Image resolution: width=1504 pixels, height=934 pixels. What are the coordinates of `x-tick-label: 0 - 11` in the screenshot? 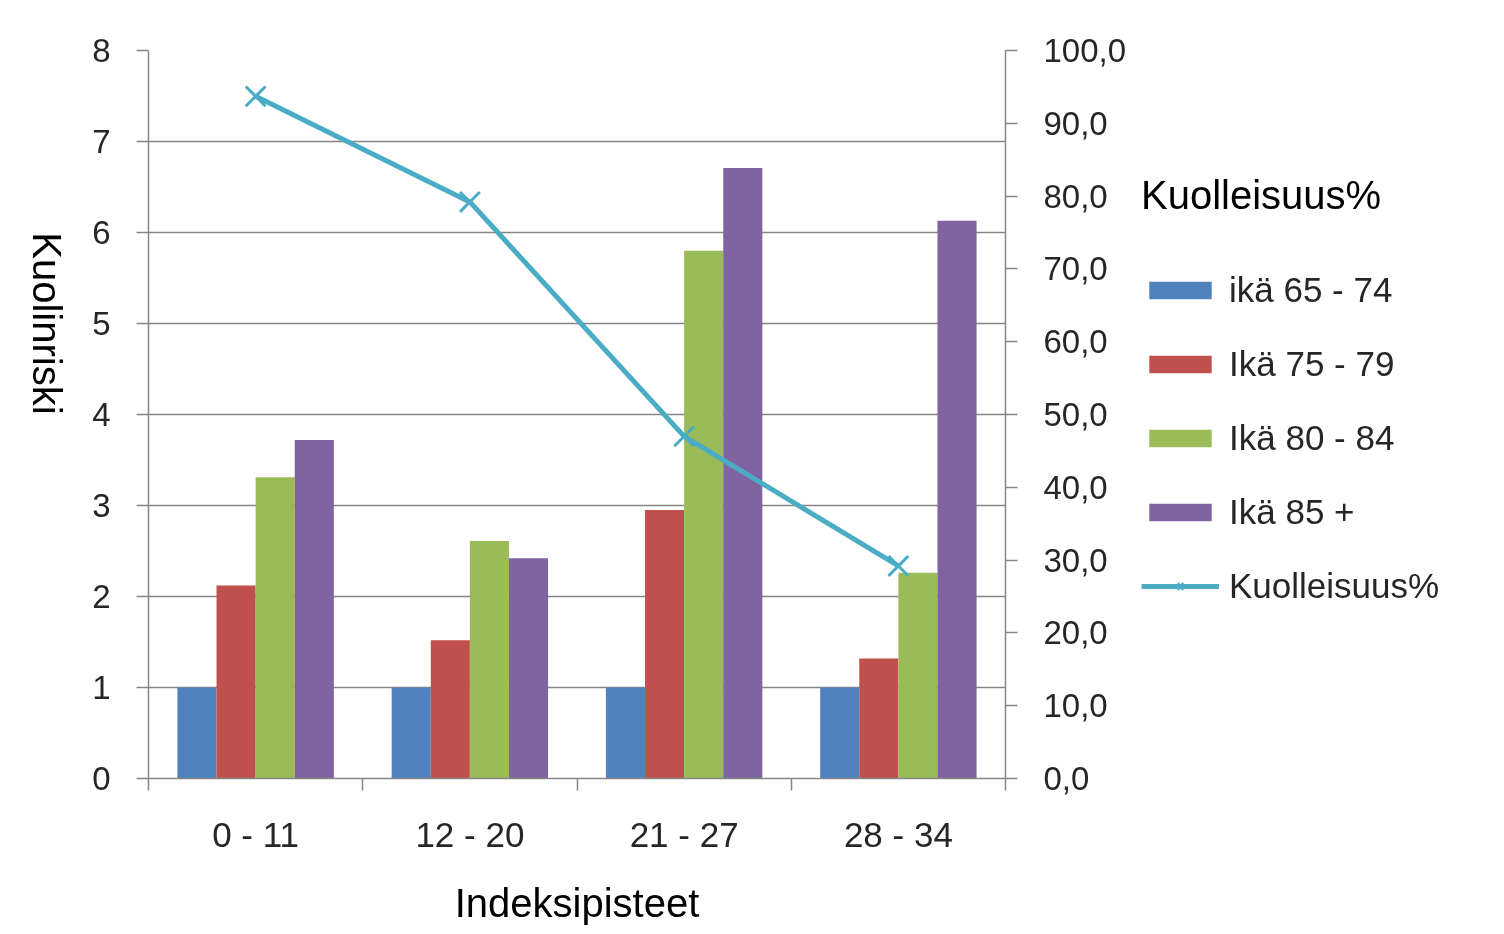 It's located at (256, 834).